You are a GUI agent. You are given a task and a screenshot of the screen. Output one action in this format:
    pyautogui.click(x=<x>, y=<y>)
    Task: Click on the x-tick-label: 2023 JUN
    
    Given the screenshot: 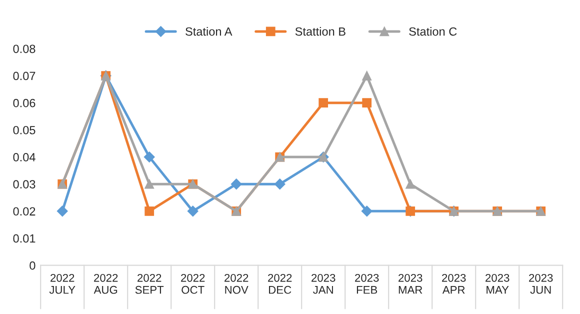 What is the action you would take?
    pyautogui.click(x=541, y=284)
    